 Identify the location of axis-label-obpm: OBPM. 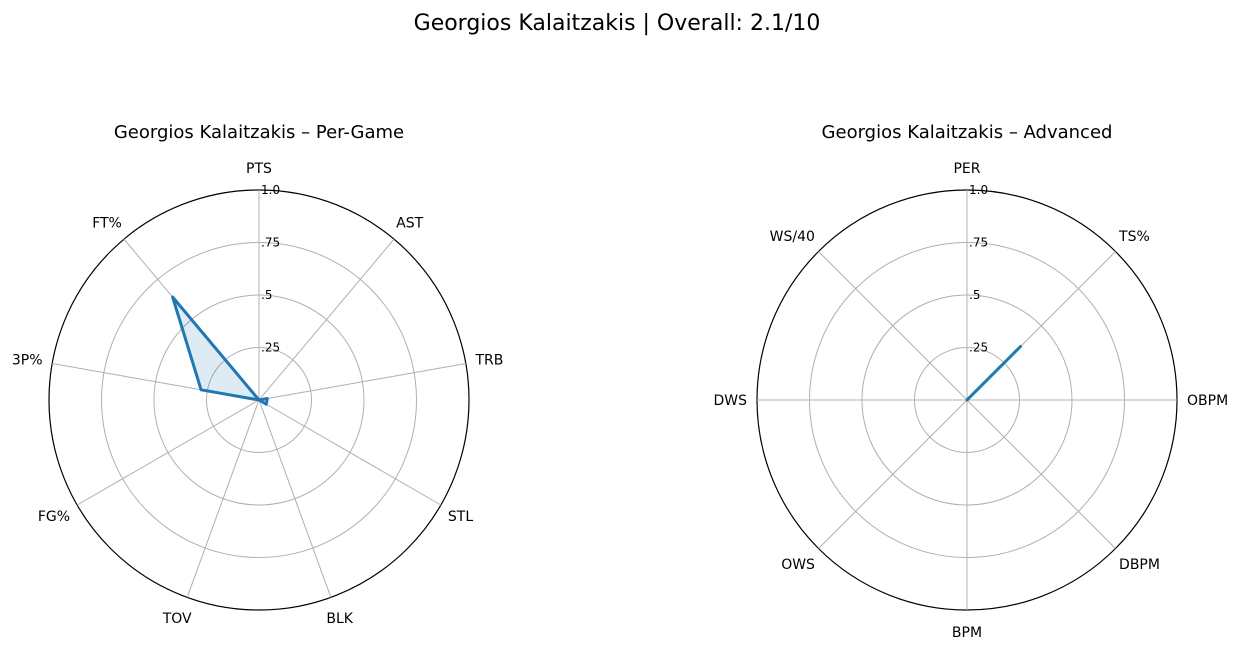
(1207, 401).